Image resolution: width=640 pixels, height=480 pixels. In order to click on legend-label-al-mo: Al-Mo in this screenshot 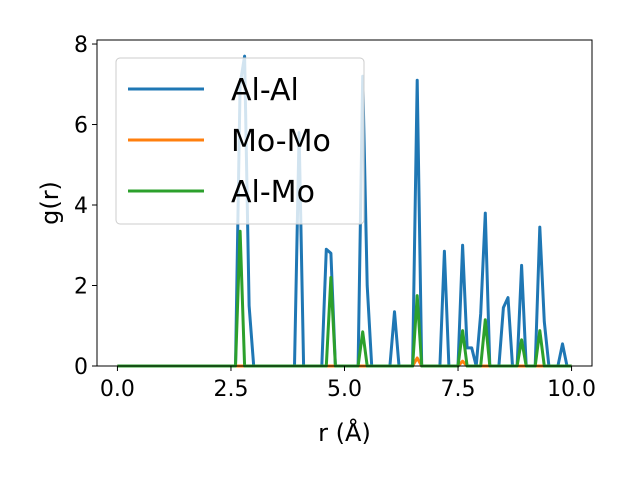, I will do `click(273, 192)`.